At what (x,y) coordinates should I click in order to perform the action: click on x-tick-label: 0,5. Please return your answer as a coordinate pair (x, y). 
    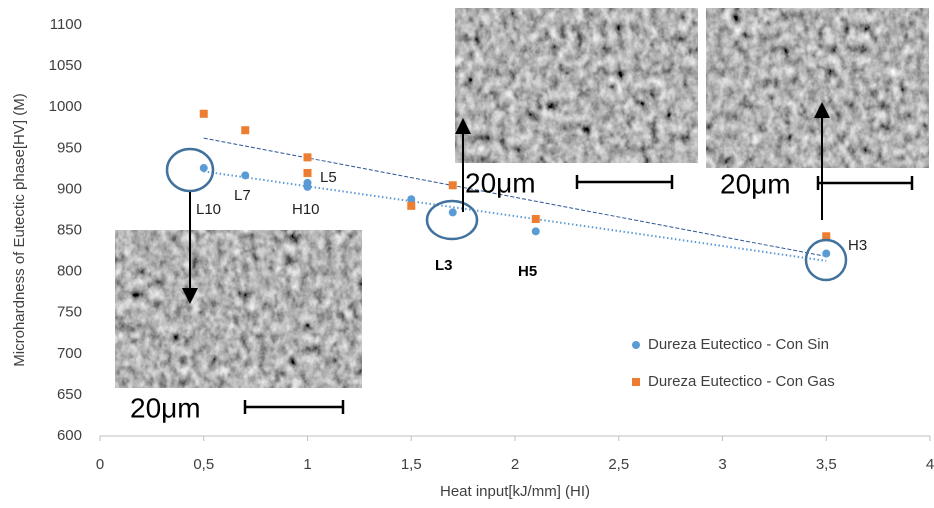
    Looking at the image, I should click on (203, 464).